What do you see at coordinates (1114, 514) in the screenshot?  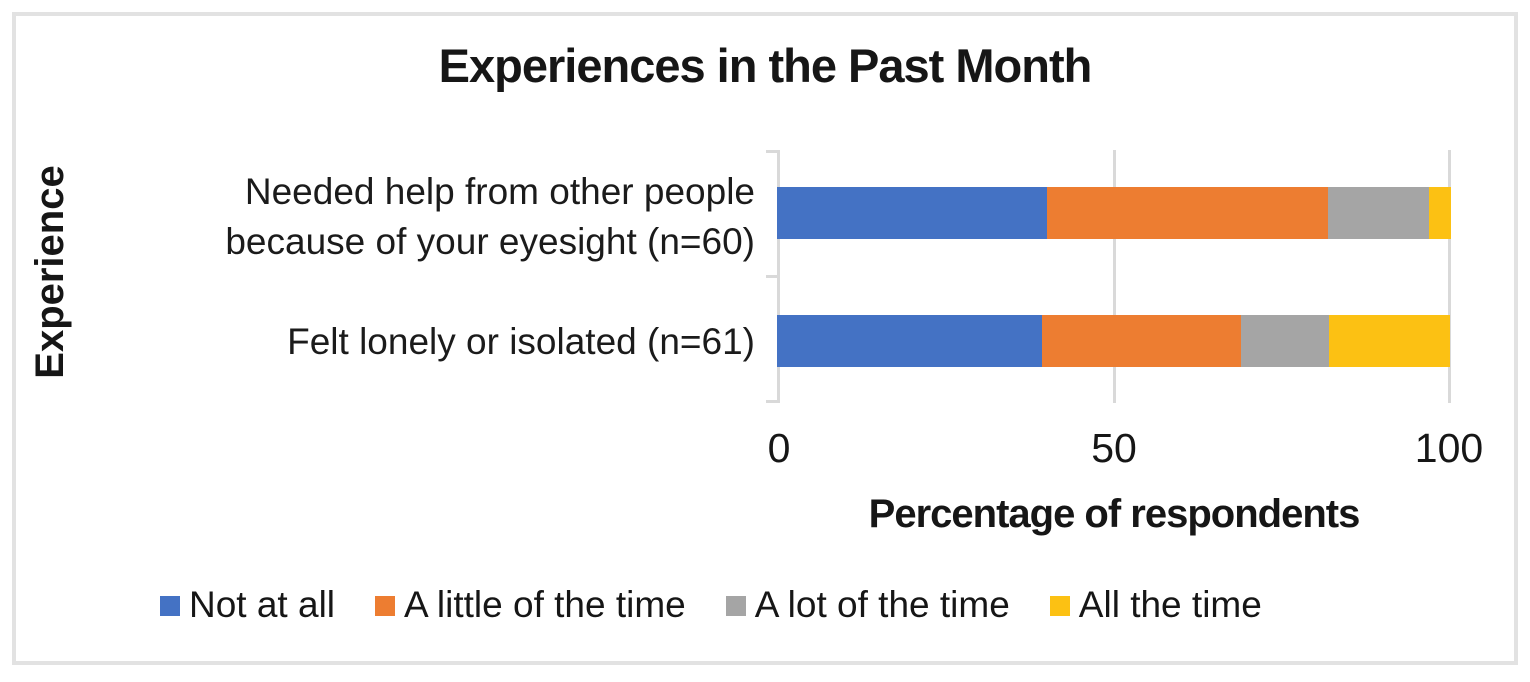 I see `x-axis-title: Percentage of respondents` at bounding box center [1114, 514].